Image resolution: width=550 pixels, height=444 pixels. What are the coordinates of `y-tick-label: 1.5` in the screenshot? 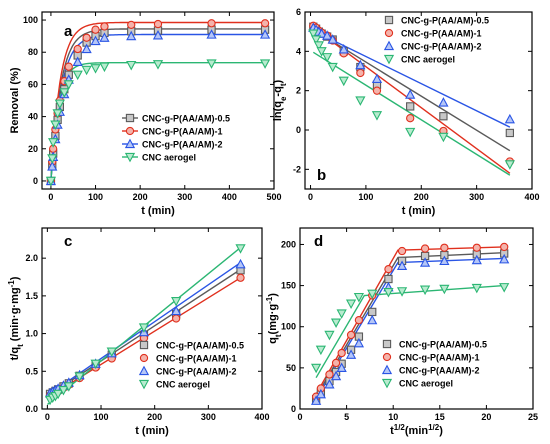 It's located at (31, 296).